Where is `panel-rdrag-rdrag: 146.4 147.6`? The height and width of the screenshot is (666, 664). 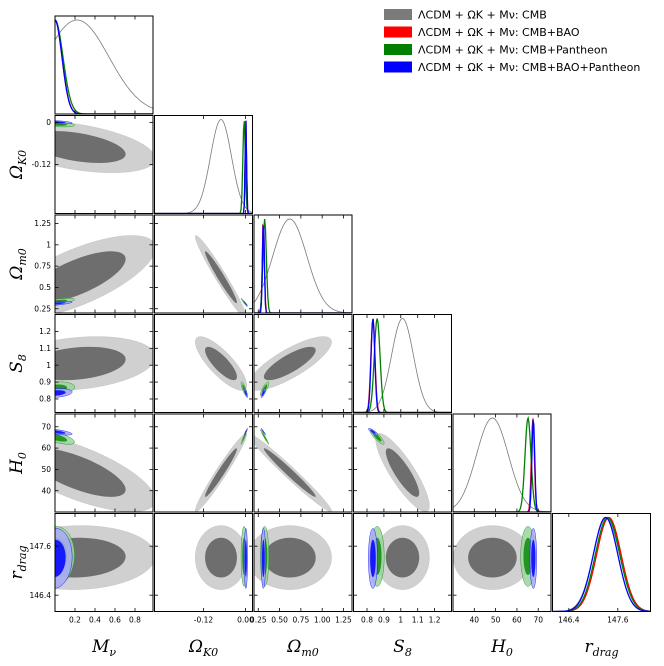
panel-rdrag-rdrag: 146.4 147.6 is located at coordinates (601, 569).